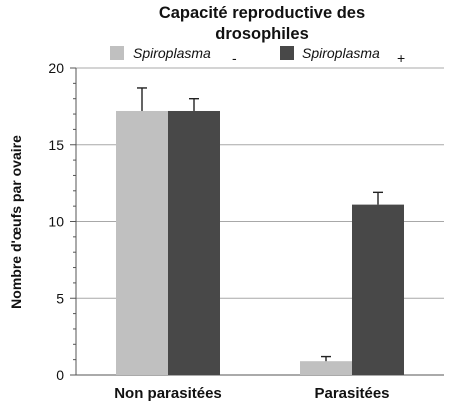 The height and width of the screenshot is (411, 471). I want to click on chart-title-line-1: Capacité reproductive des, so click(262, 13).